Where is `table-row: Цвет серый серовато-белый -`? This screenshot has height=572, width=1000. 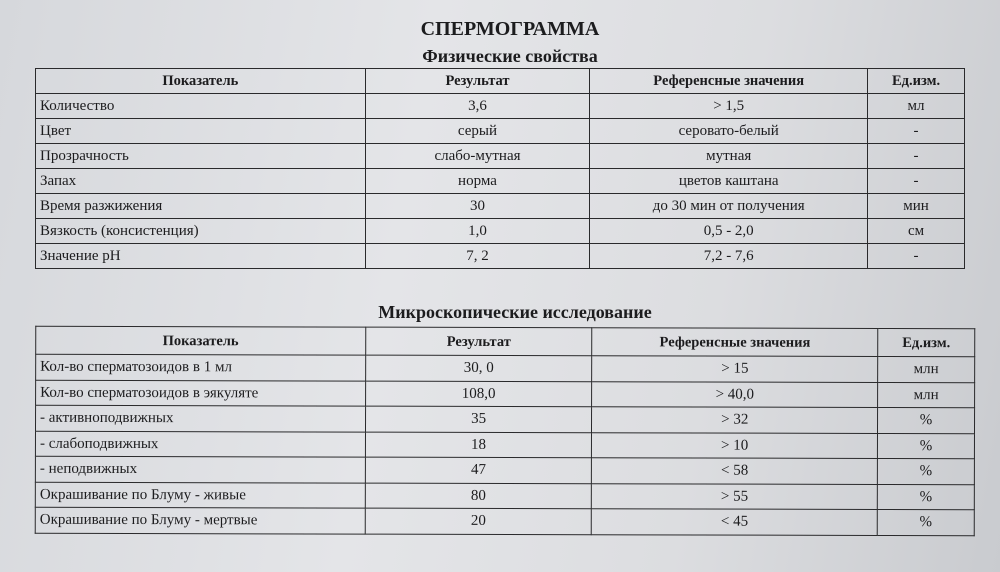 table-row: Цвет серый серовато-белый - is located at coordinates (500, 131).